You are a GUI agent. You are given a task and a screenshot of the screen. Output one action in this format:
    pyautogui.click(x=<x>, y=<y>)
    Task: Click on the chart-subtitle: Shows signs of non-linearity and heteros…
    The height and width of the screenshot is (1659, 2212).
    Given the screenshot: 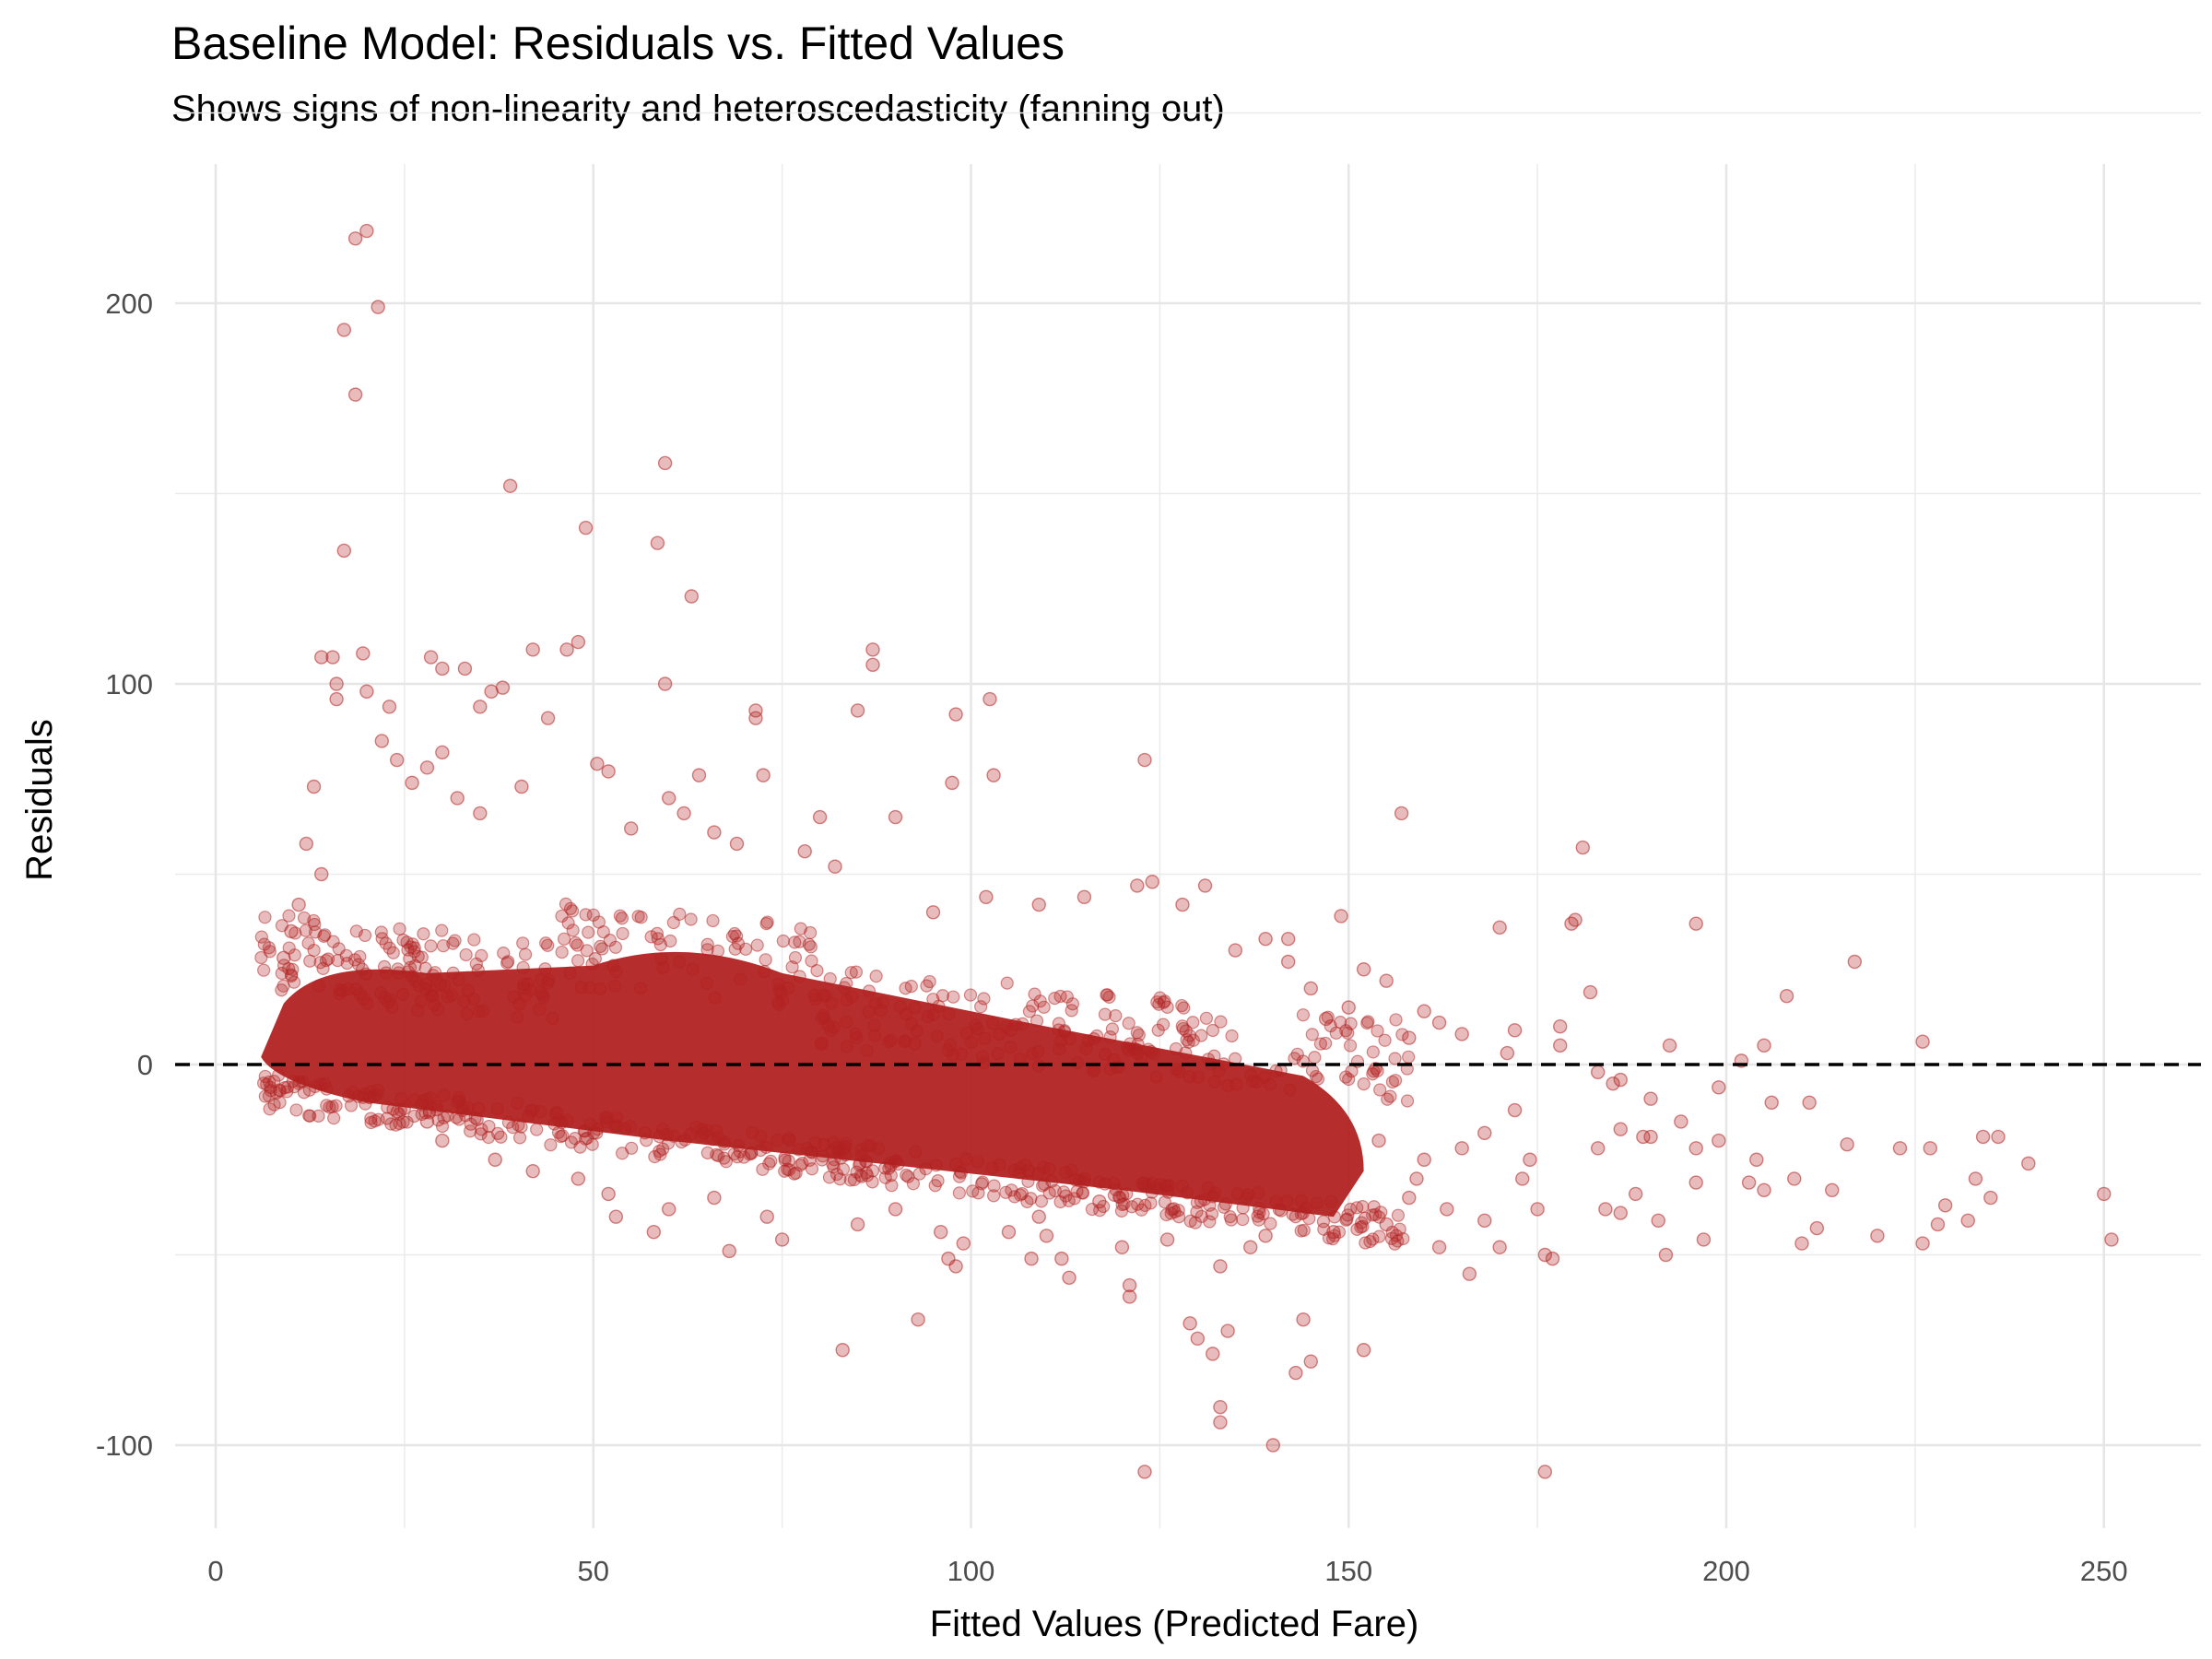 What is the action you would take?
    pyautogui.click(x=698, y=108)
    